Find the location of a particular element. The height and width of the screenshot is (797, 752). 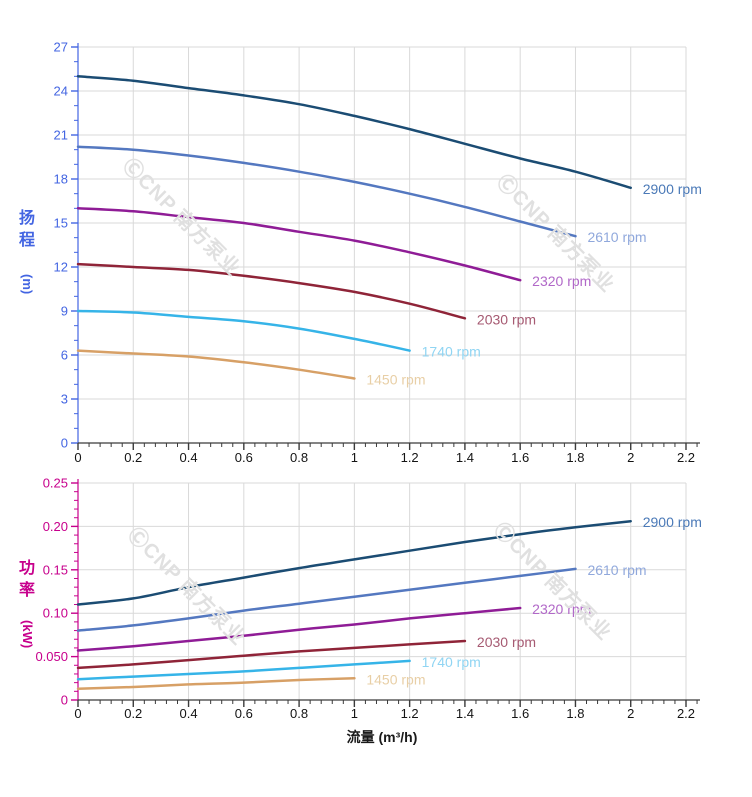

power-axis-title-char: 率 is located at coordinates (26, 591).